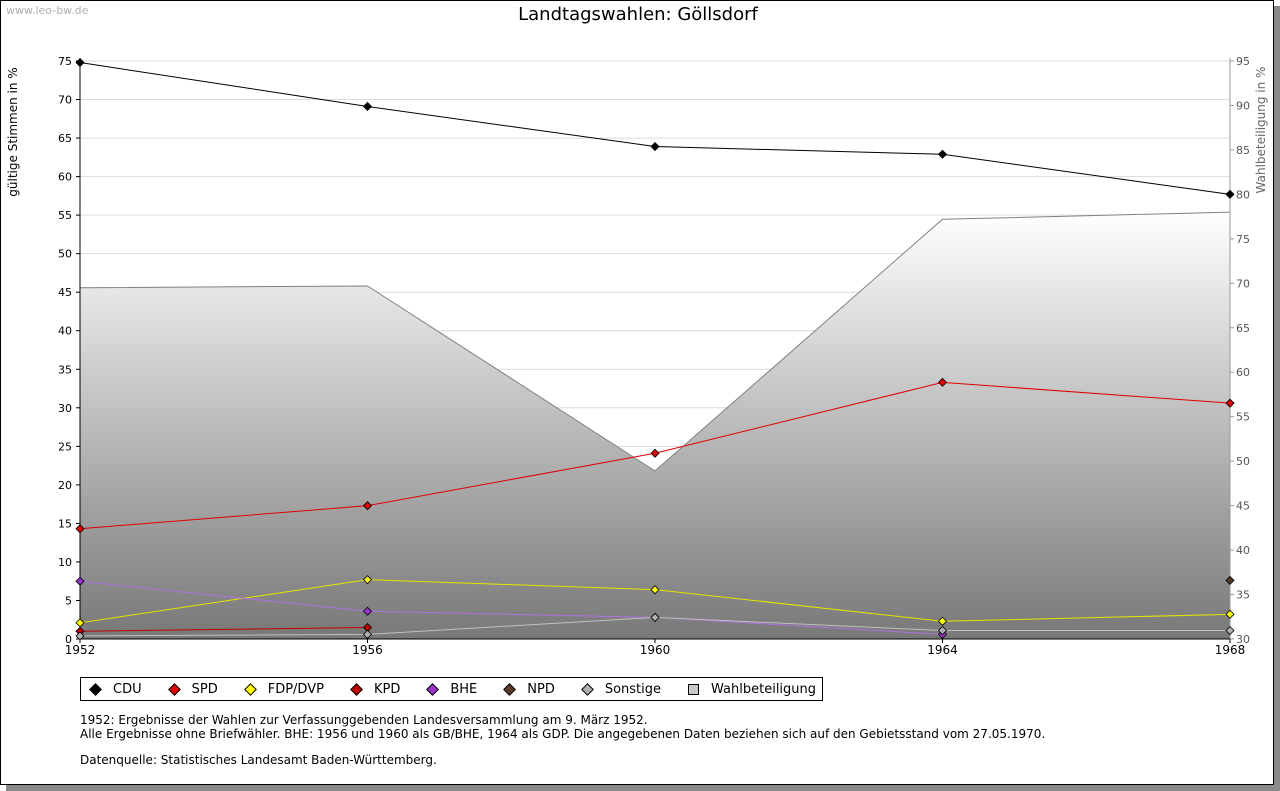 The image size is (1280, 791). What do you see at coordinates (1243, 461) in the screenshot?
I see `y2-tick-label: 50` at bounding box center [1243, 461].